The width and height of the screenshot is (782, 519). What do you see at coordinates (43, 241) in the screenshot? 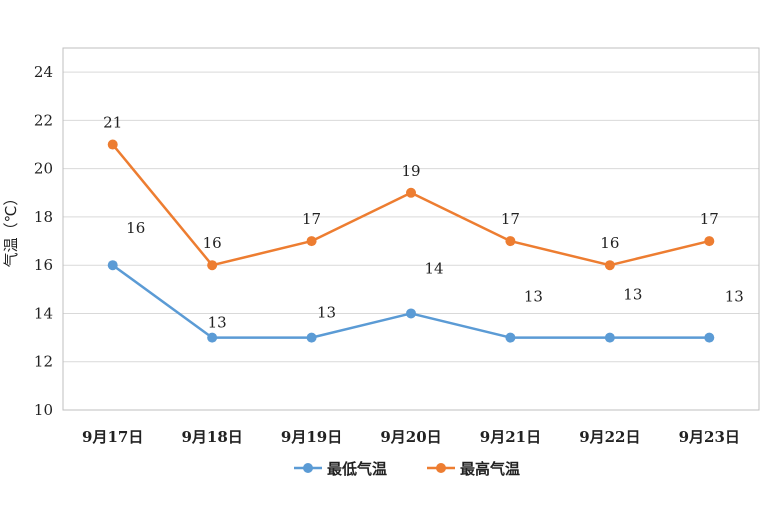
I see `y-axis-ticks: 10 12 14 16 18 20 22 24` at bounding box center [43, 241].